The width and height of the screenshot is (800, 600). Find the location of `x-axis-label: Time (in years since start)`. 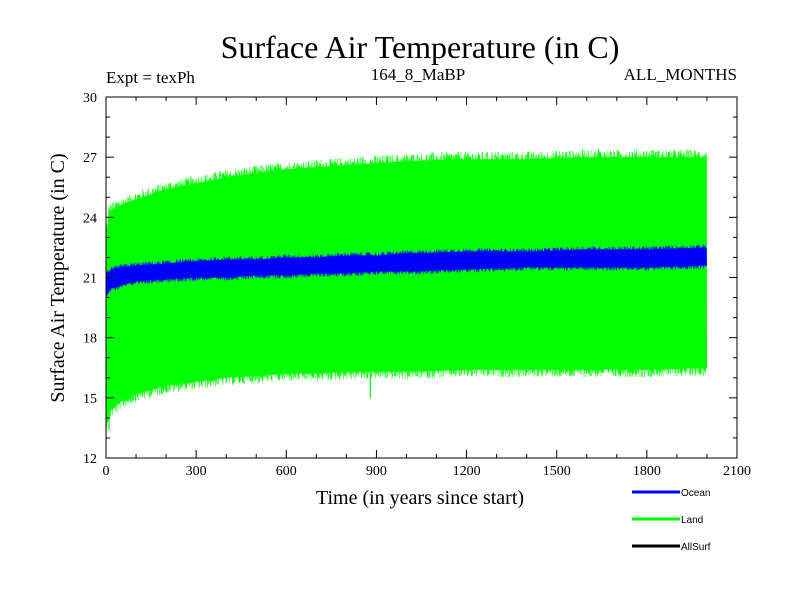

x-axis-label: Time (in years since start) is located at coordinates (420, 498).